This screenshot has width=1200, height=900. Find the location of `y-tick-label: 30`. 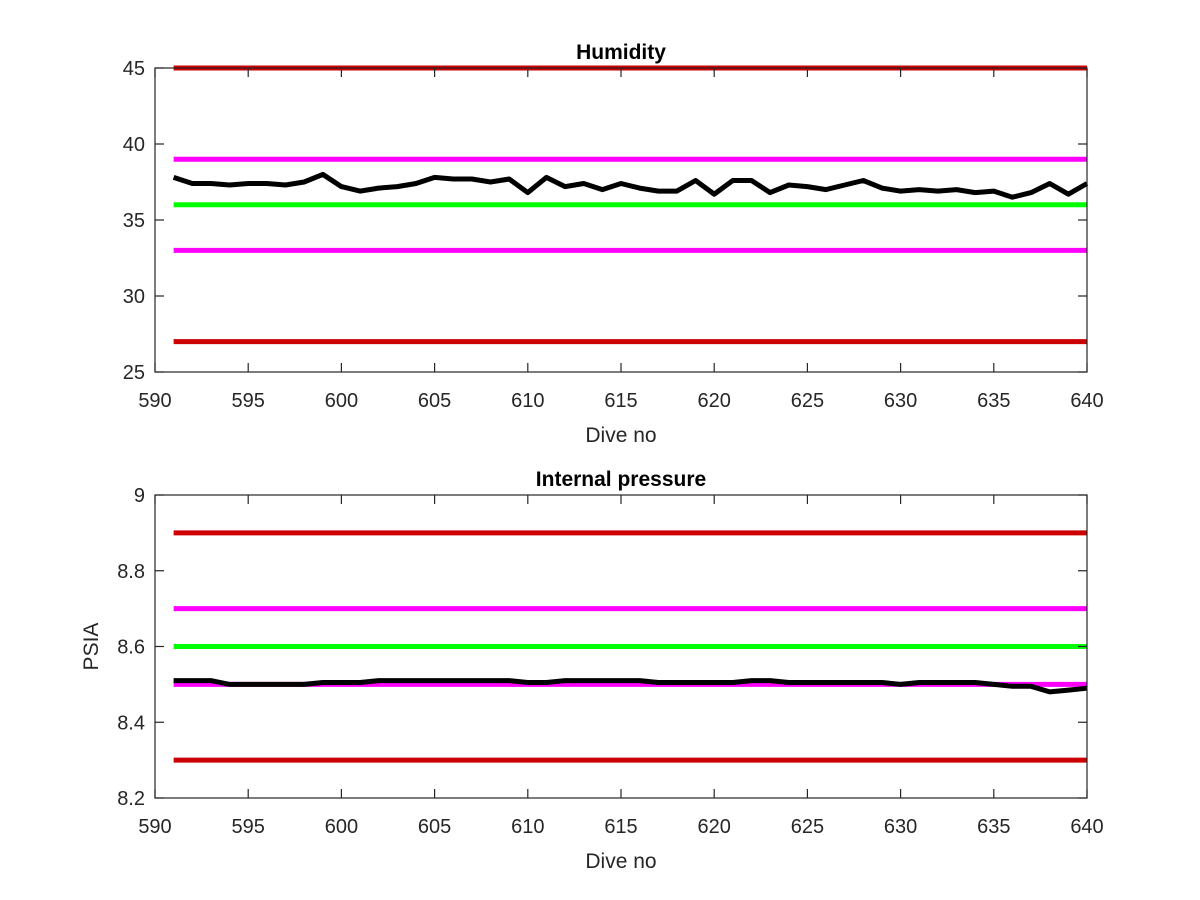

y-tick-label: 30 is located at coordinates (134, 297).